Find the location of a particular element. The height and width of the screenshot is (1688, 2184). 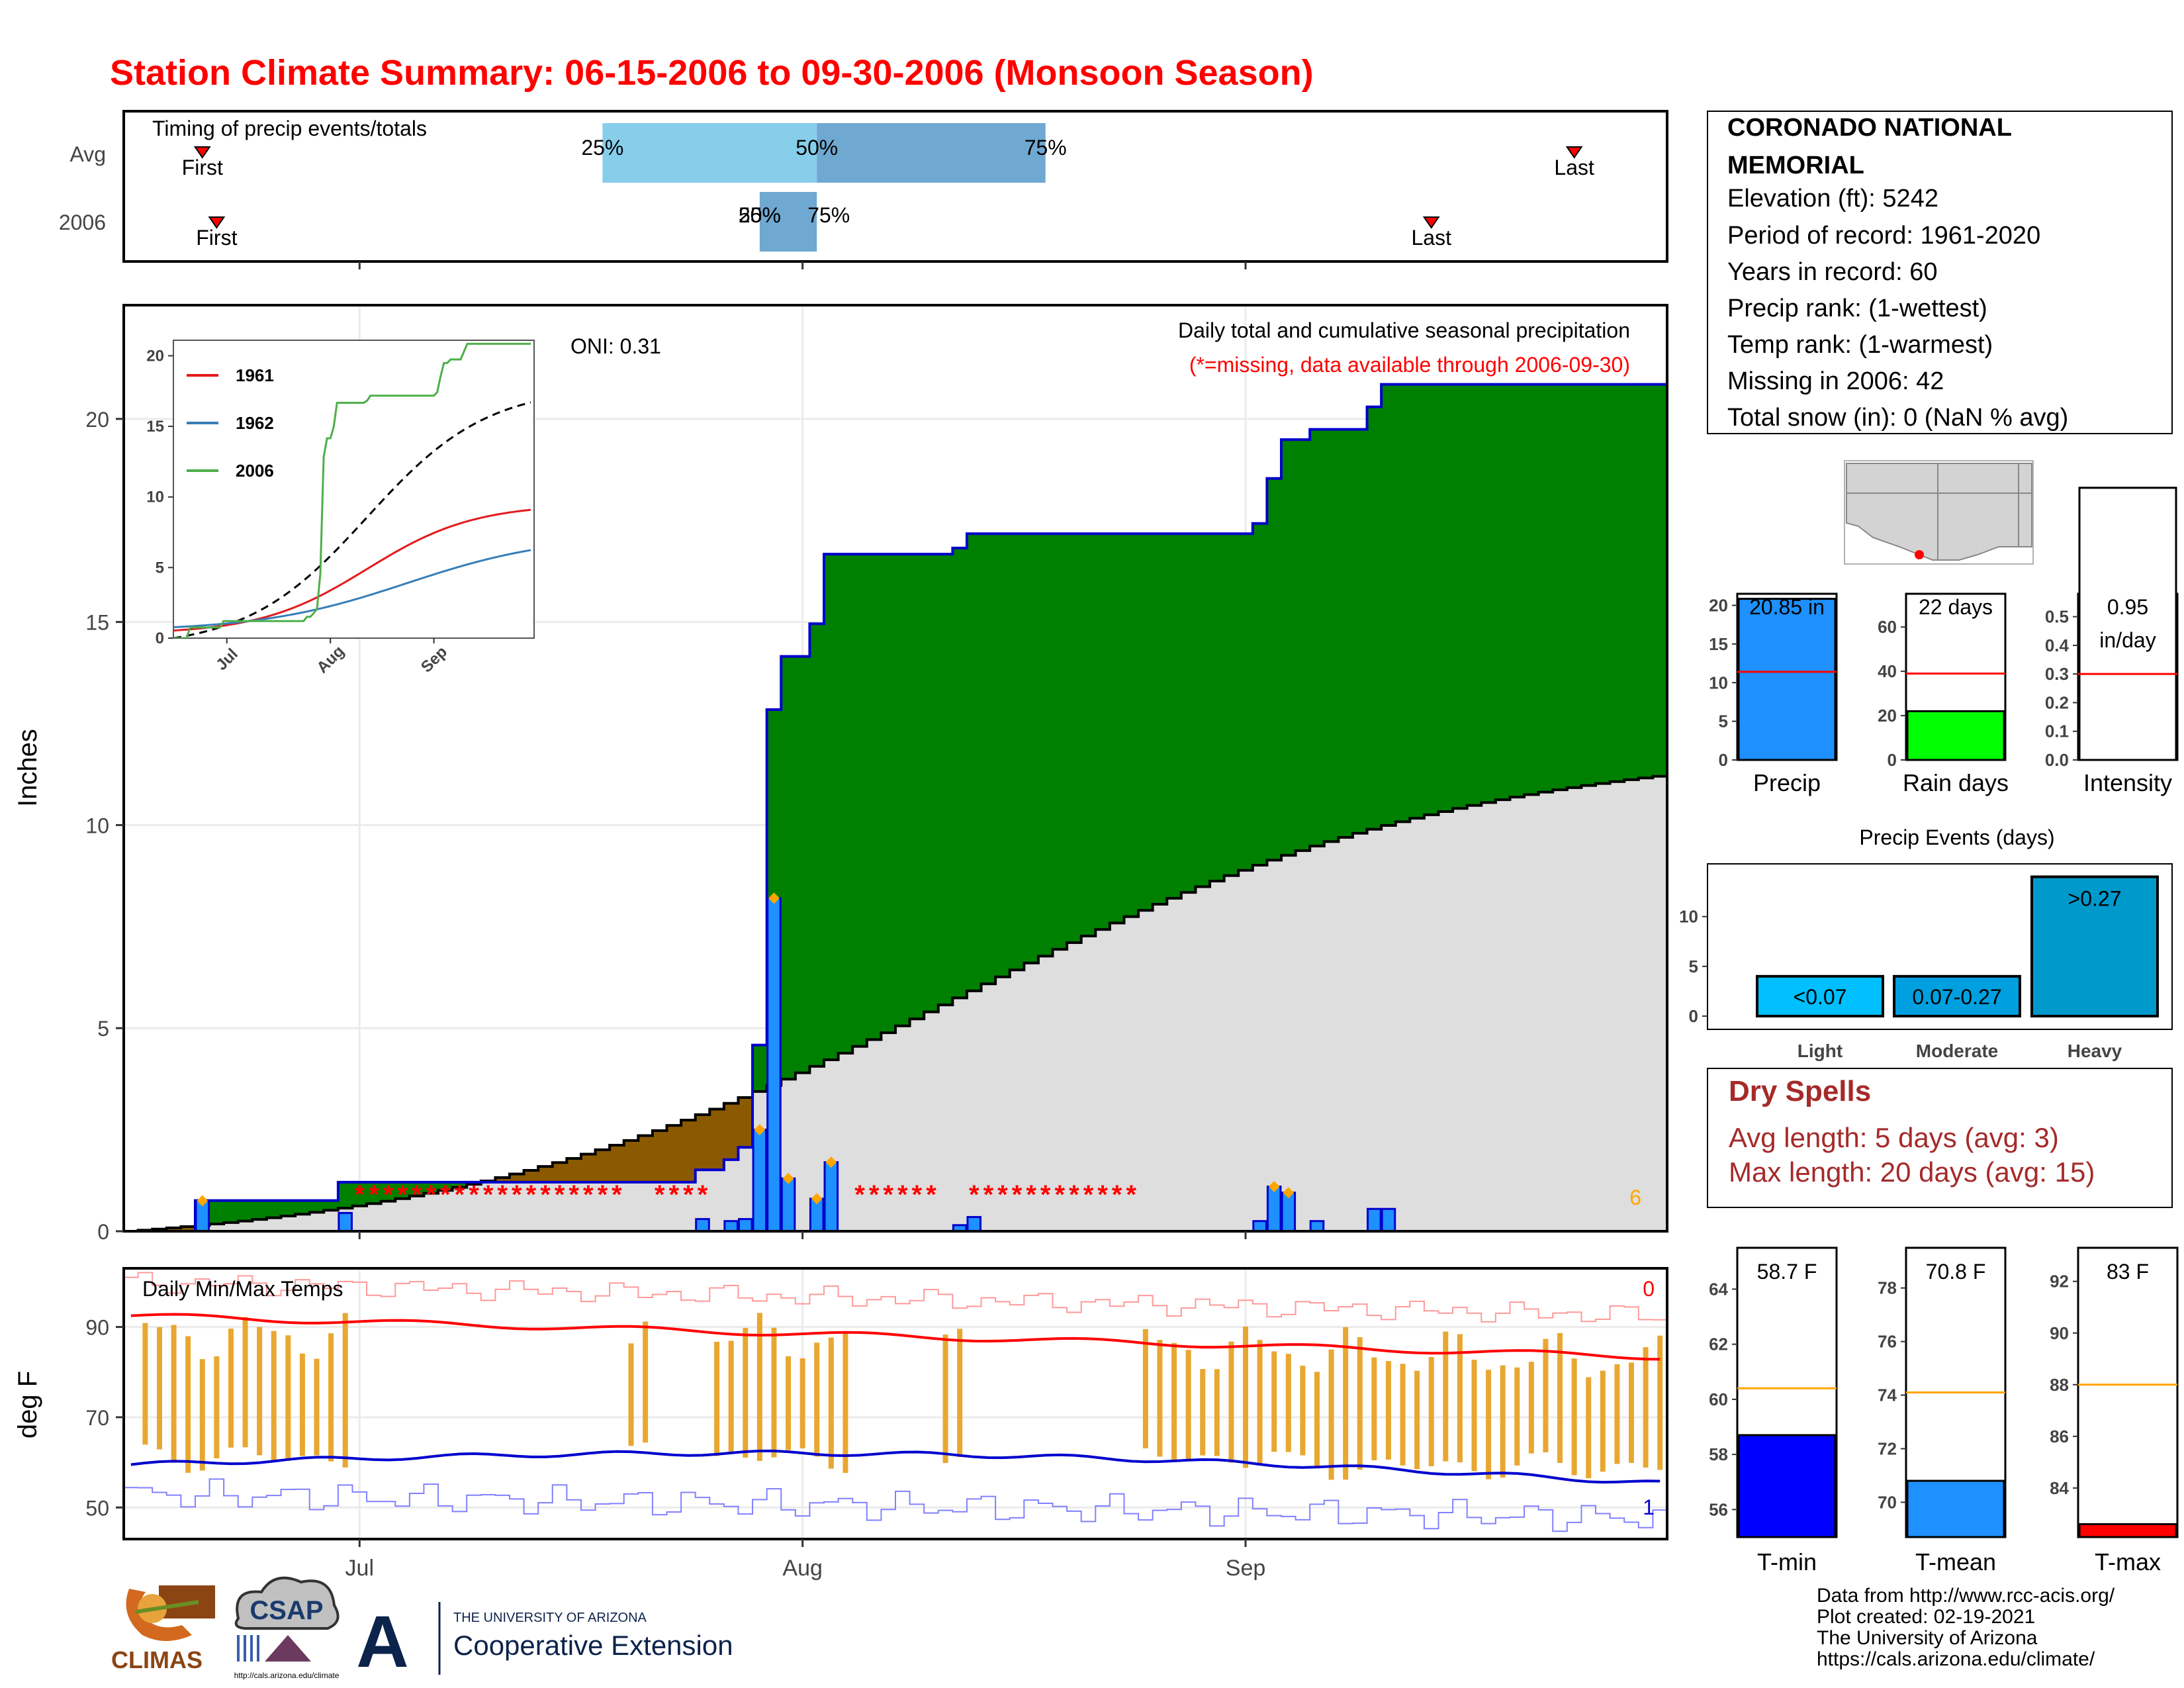

timing-q25-label: 25% is located at coordinates (760, 215).